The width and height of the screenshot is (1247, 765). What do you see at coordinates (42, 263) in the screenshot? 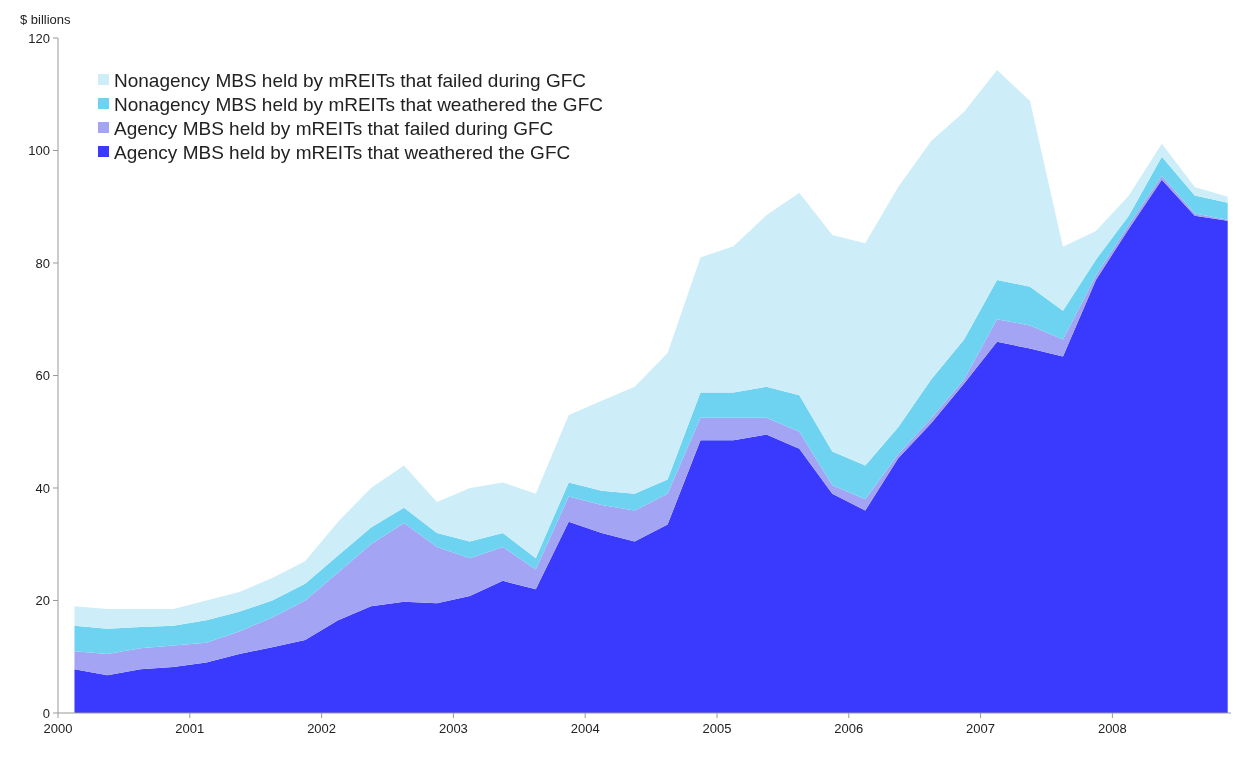
I see `y-tick-label: 80` at bounding box center [42, 263].